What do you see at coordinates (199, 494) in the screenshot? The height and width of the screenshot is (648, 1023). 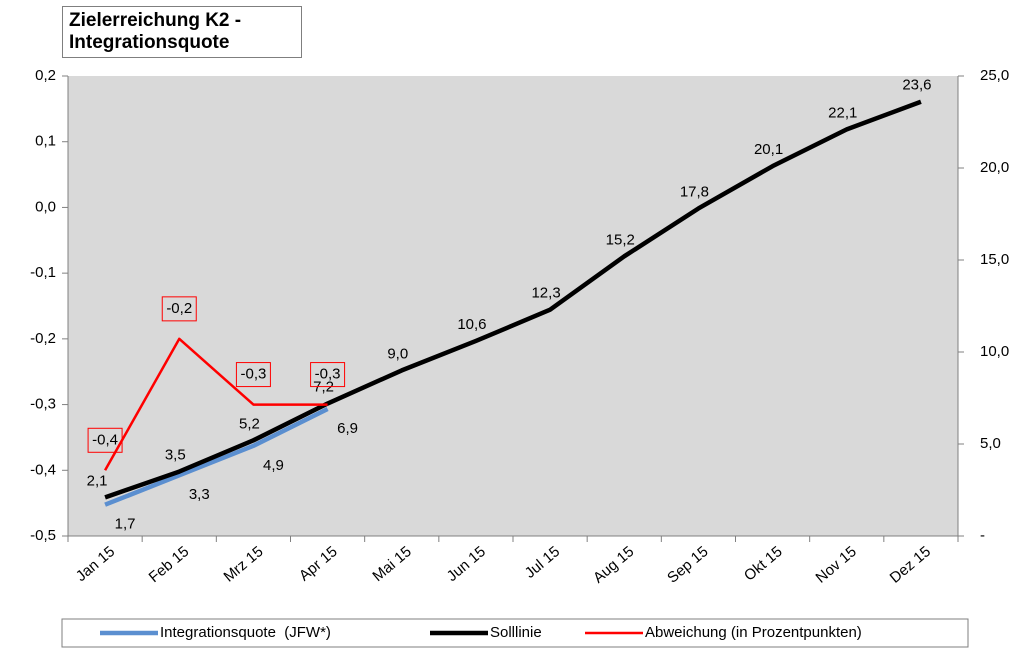 I see `data-label: 3,3` at bounding box center [199, 494].